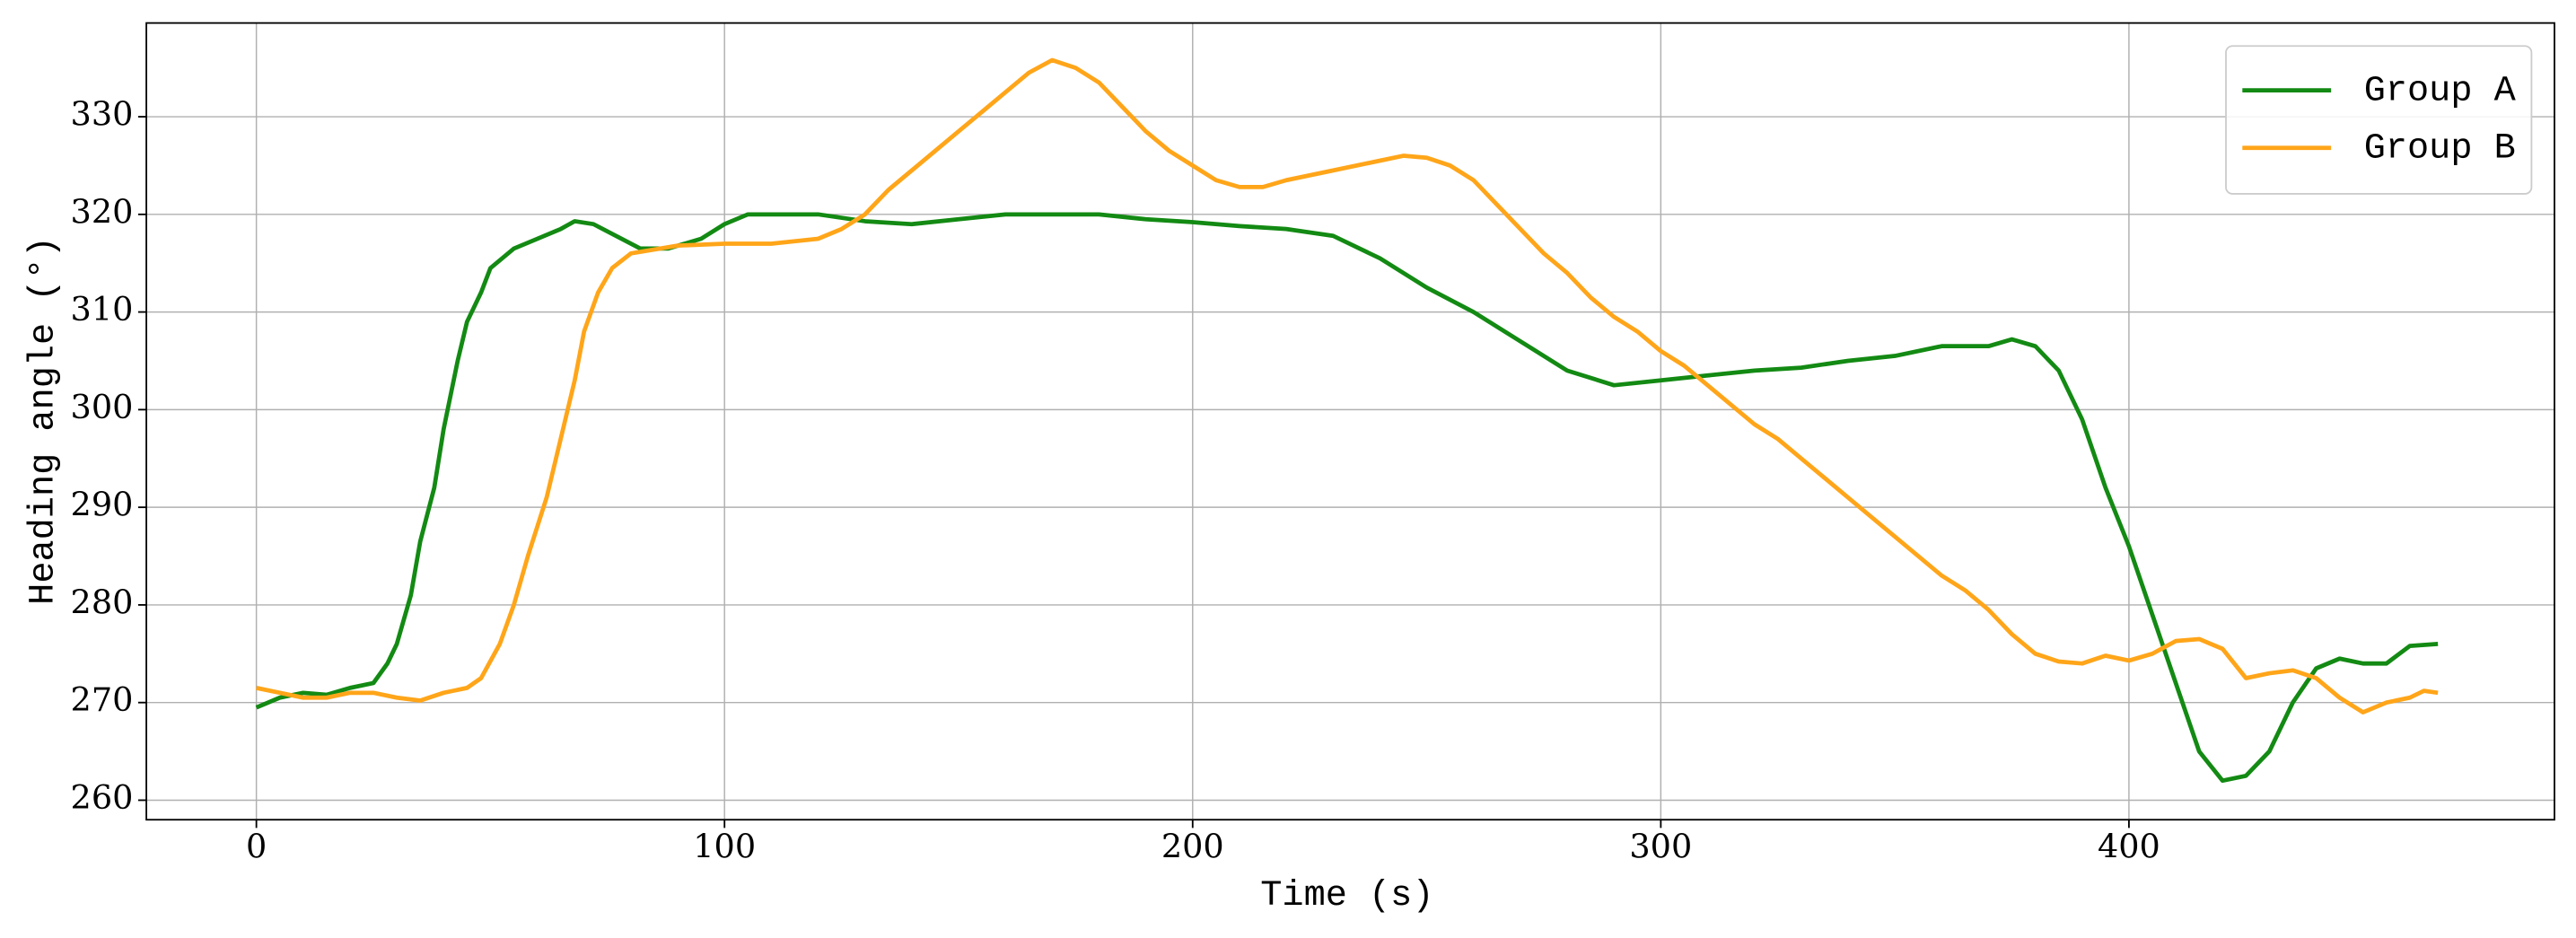 The image size is (2576, 938). Describe the element at coordinates (2440, 90) in the screenshot. I see `legend-label: Group A` at that location.